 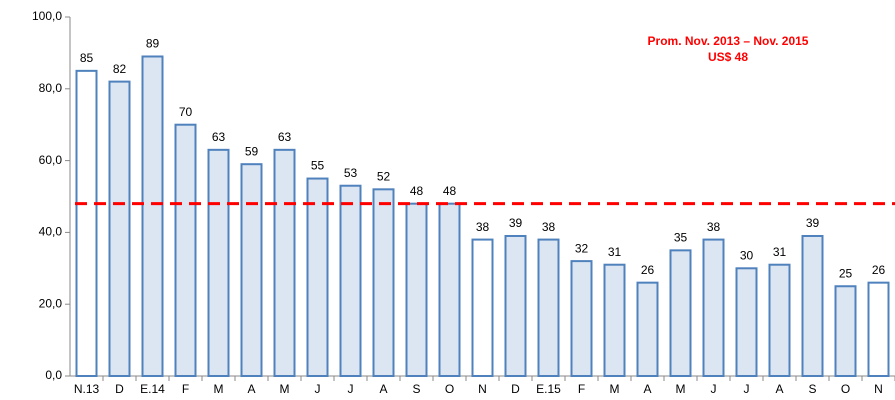 What do you see at coordinates (846, 273) in the screenshot?
I see `data-label: 25` at bounding box center [846, 273].